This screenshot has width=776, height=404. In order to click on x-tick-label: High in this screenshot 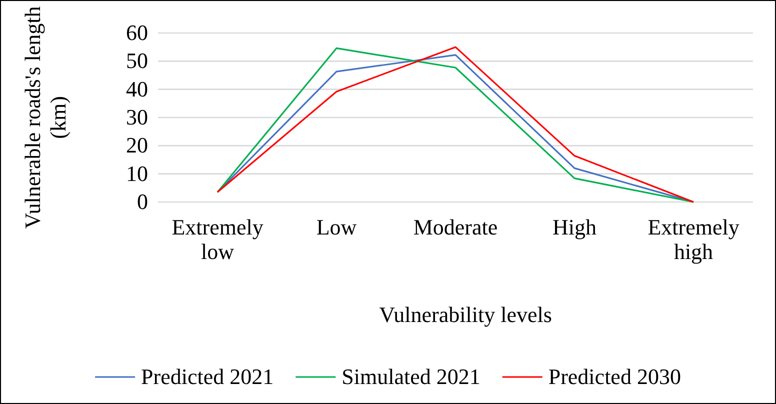, I will do `click(574, 227)`.